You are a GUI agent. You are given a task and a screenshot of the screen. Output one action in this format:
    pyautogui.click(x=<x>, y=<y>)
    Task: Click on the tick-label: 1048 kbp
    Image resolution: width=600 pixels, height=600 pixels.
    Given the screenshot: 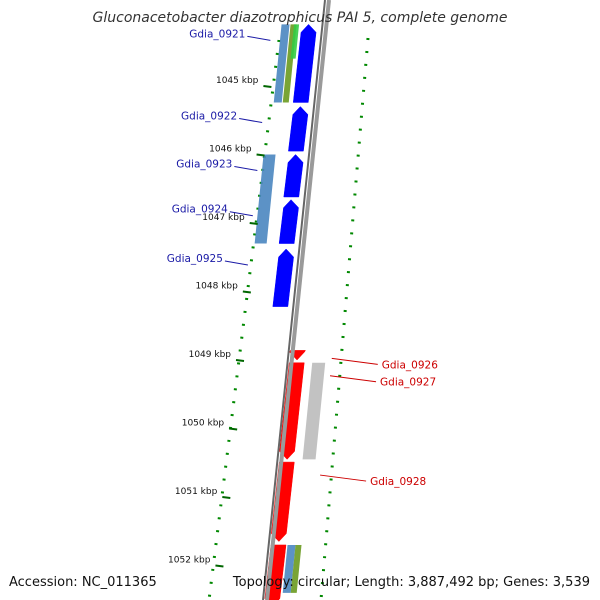 What is the action you would take?
    pyautogui.click(x=216, y=287)
    